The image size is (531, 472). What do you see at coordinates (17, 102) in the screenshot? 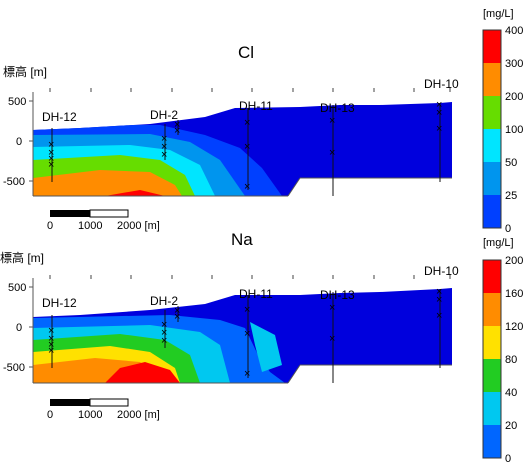
I see `cl-ytick-500: 500` at bounding box center [17, 102].